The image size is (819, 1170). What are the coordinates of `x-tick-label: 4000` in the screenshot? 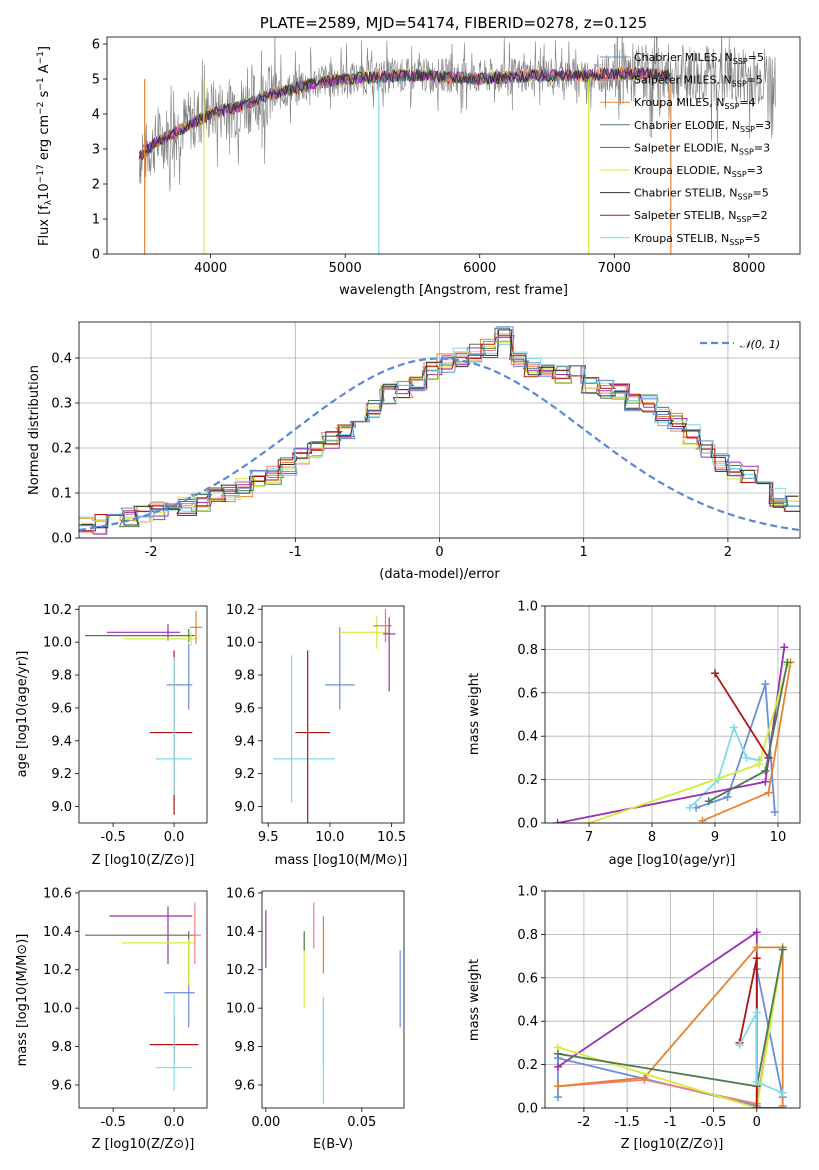 It's located at (210, 268).